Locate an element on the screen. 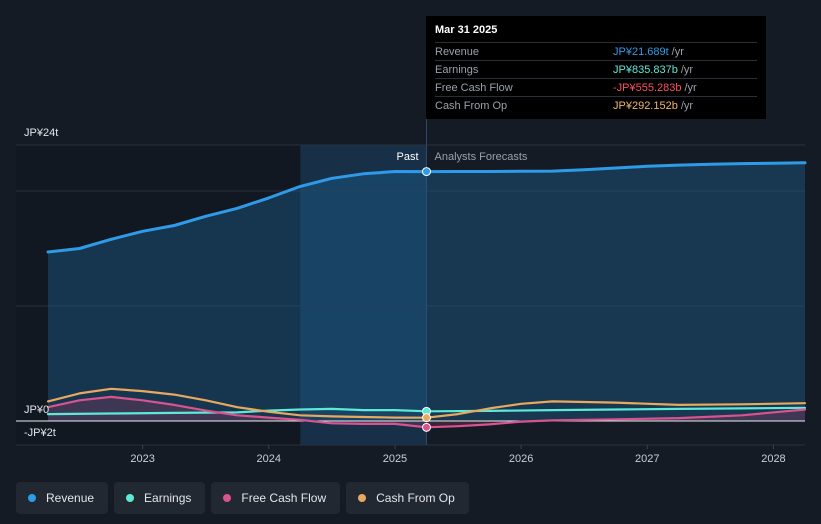 The height and width of the screenshot is (524, 821). x-tick-label: 2023 is located at coordinates (142, 459).